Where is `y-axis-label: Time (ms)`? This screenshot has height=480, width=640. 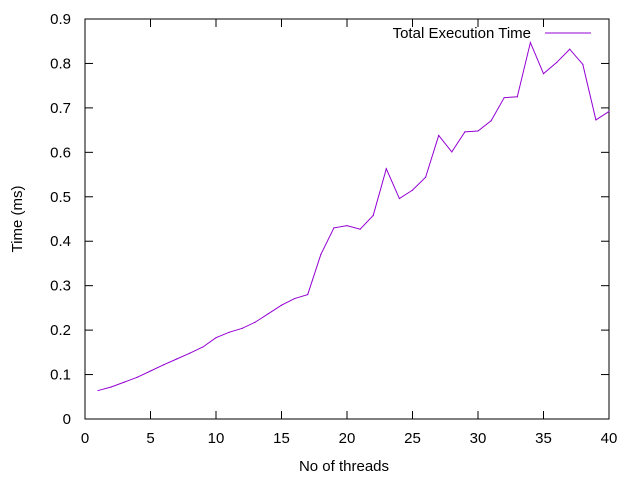 y-axis-label: Time (ms) is located at coordinates (17, 219).